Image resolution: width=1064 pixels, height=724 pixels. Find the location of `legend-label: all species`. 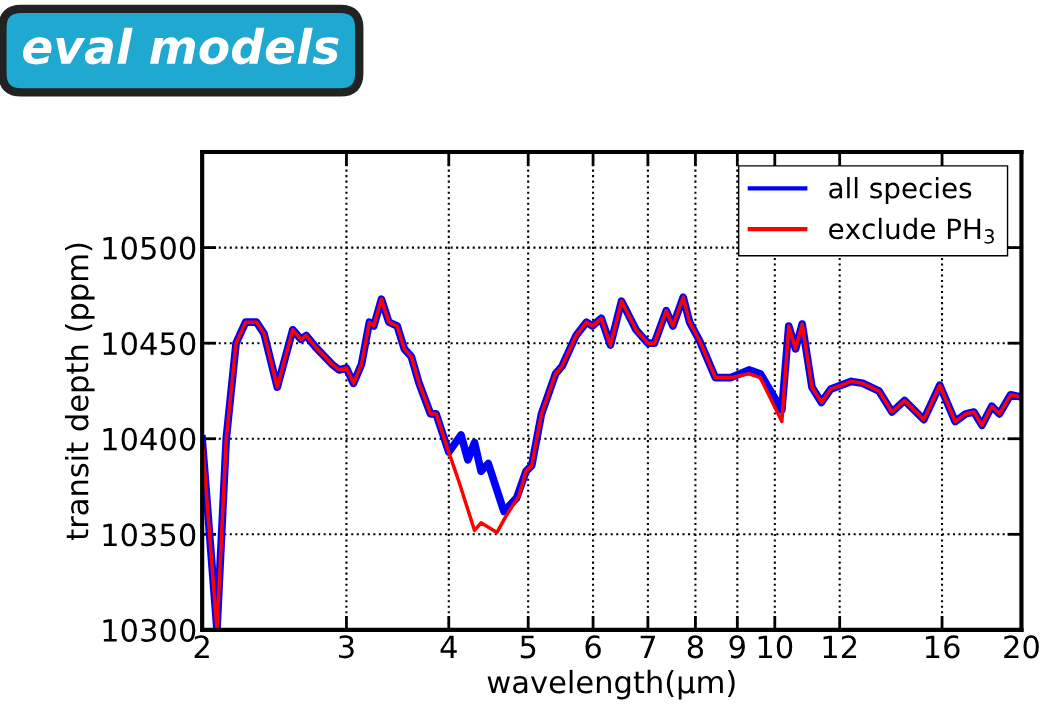

legend-label: all species is located at coordinates (900, 190).